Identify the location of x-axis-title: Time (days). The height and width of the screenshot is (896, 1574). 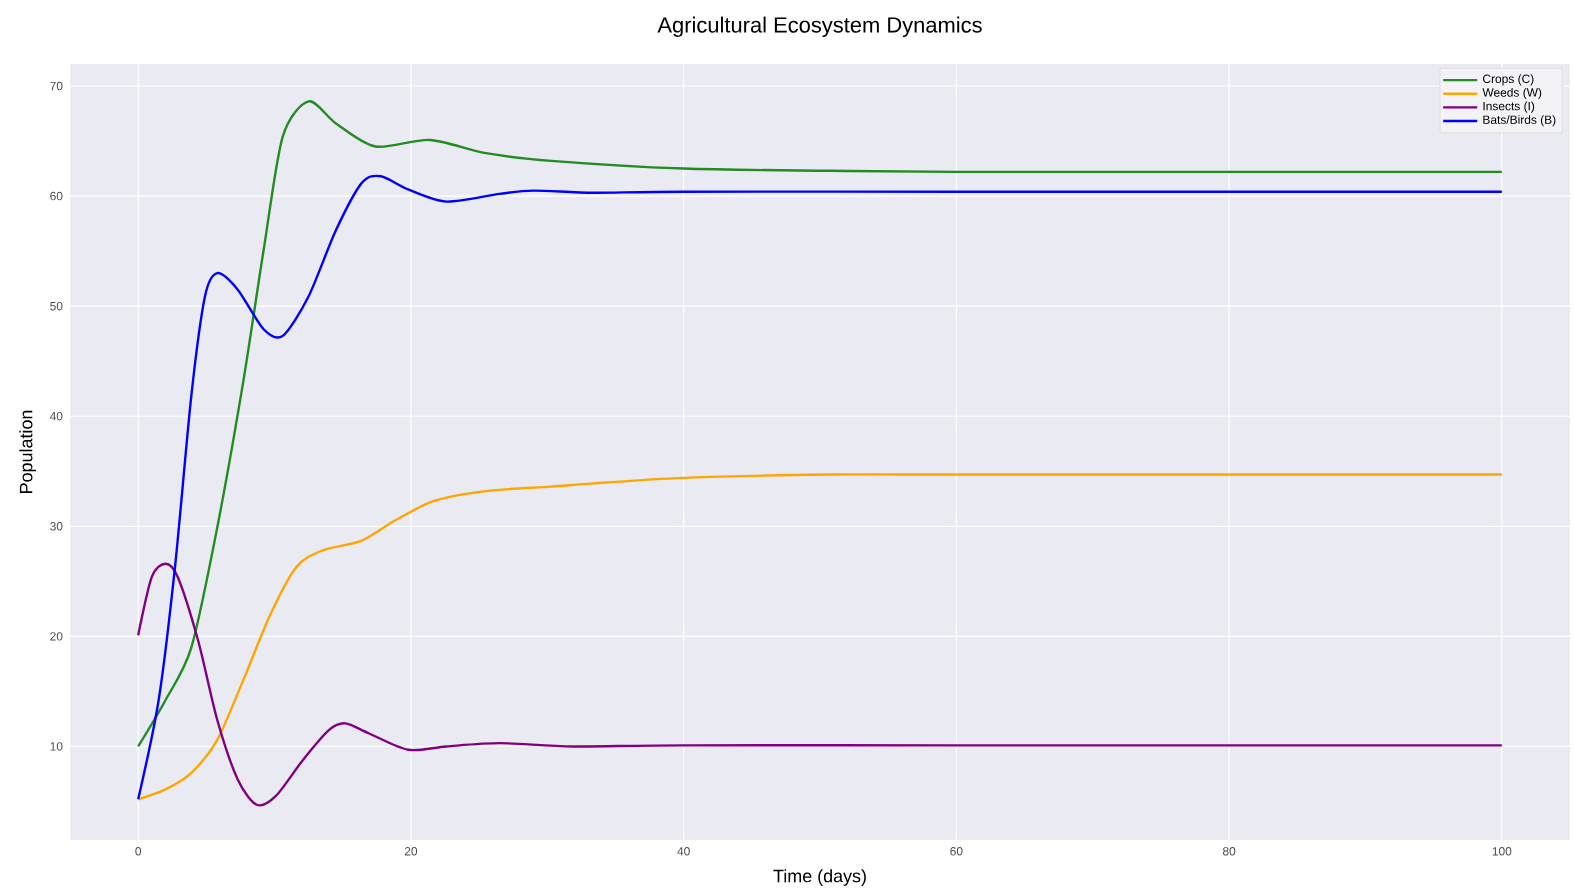
(819, 877).